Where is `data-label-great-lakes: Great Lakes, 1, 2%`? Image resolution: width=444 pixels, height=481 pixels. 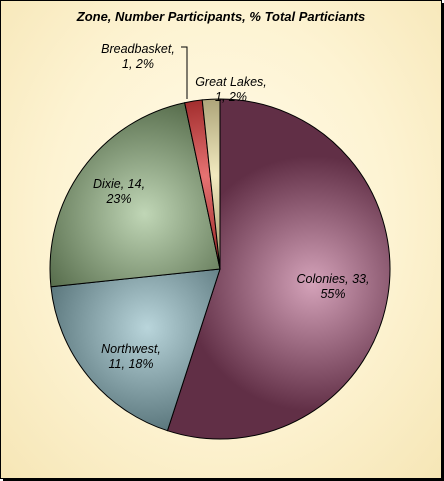 data-label-great-lakes: Great Lakes, 1, 2% is located at coordinates (231, 89).